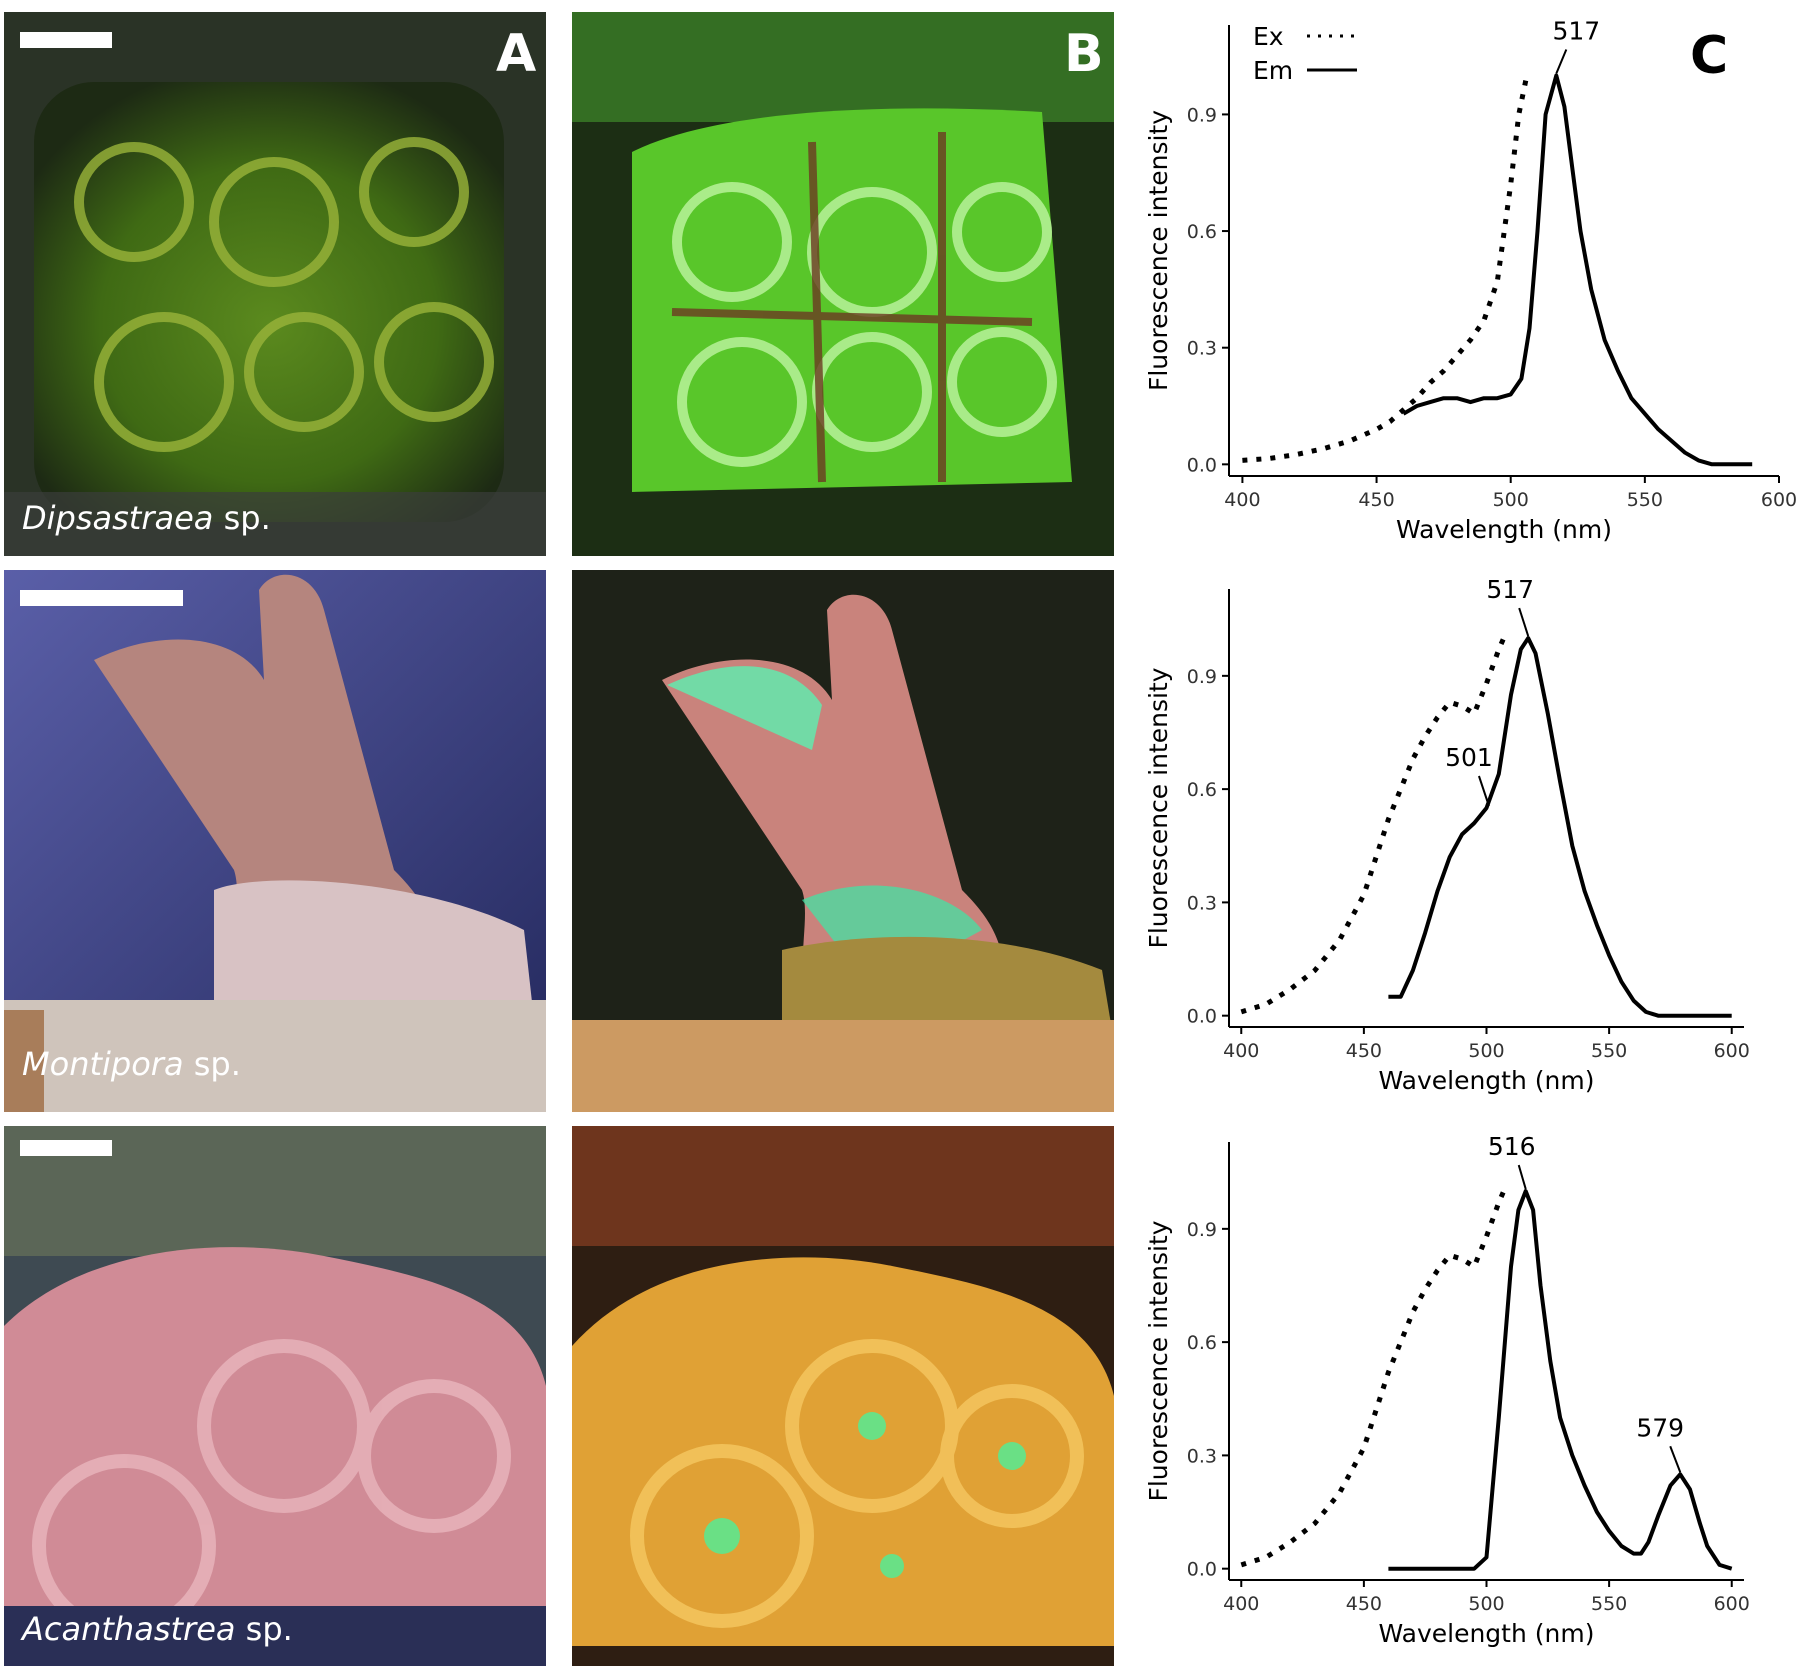 This screenshot has width=1801, height=1666. I want to click on coral-photo-dipsastraea, so click(275, 284).